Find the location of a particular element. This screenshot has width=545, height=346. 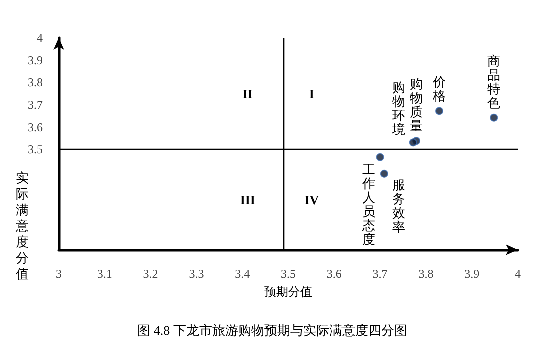

x-tick-label: 3.3 is located at coordinates (196, 274).